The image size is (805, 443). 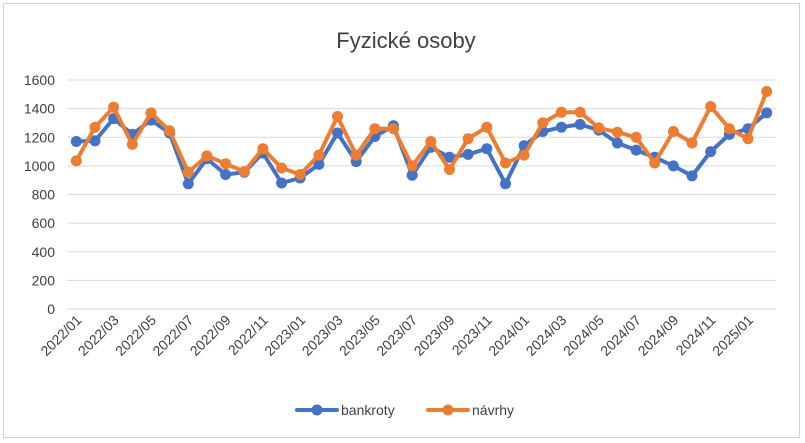 I want to click on y-tick-label: 400, so click(x=44, y=252).